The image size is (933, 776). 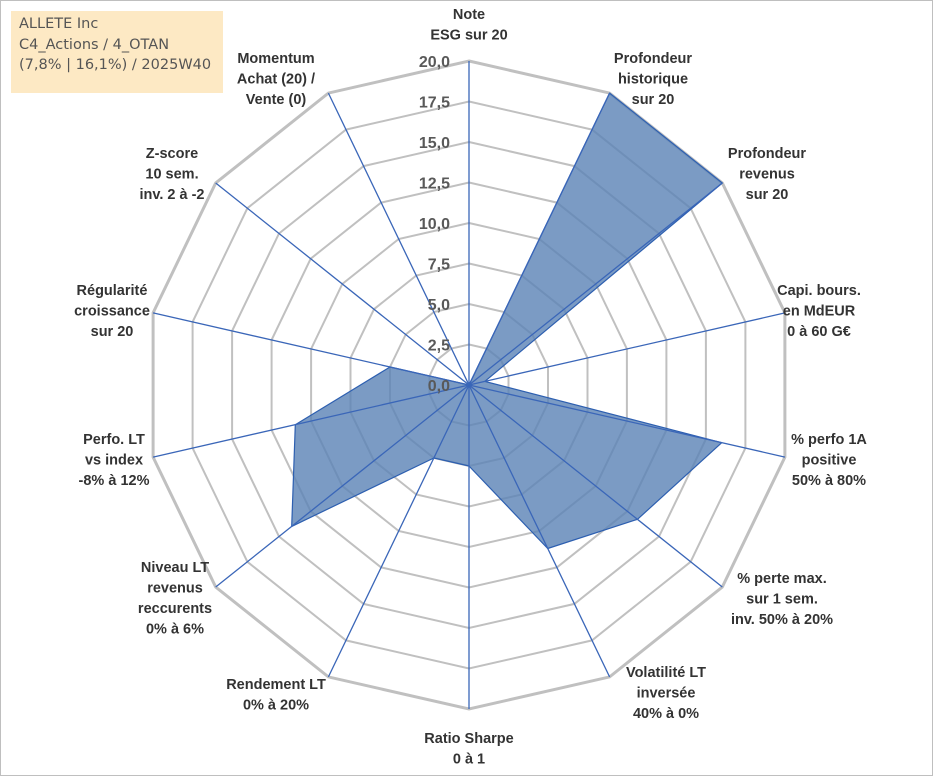 What do you see at coordinates (666, 673) in the screenshot?
I see `axis-label-line: Volatilité LT` at bounding box center [666, 673].